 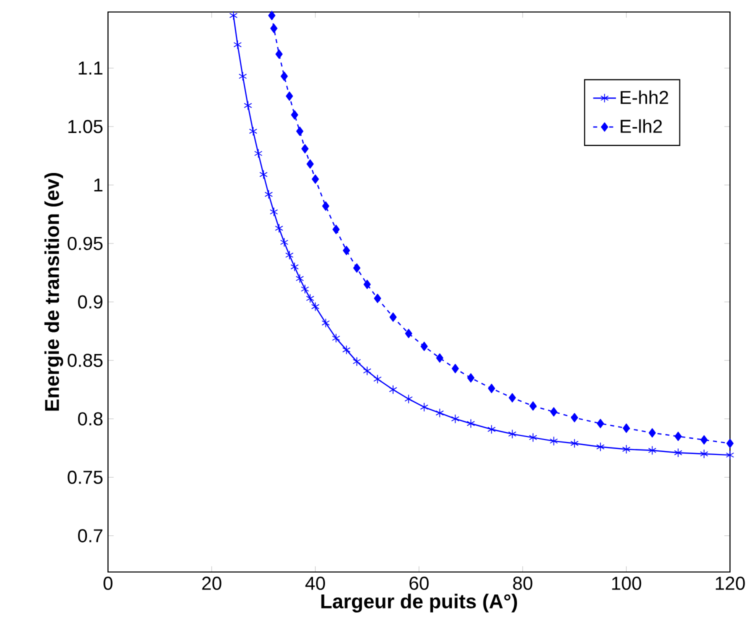 I want to click on y-tick-label: 0.9, so click(x=90, y=302).